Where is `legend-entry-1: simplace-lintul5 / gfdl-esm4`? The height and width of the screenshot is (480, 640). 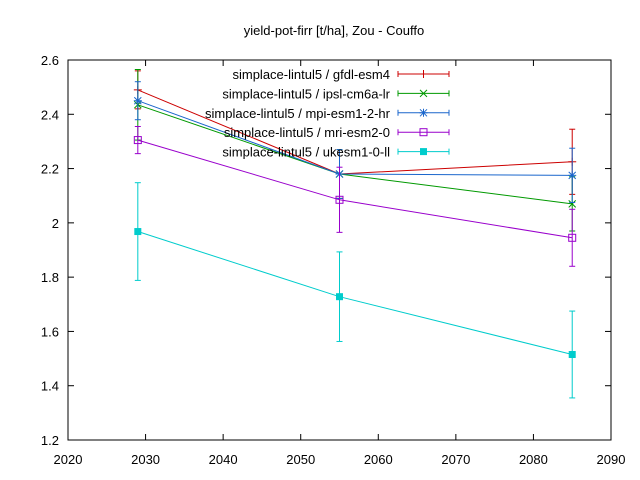
legend-entry-1: simplace-lintul5 / gfdl-esm4 is located at coordinates (341, 74).